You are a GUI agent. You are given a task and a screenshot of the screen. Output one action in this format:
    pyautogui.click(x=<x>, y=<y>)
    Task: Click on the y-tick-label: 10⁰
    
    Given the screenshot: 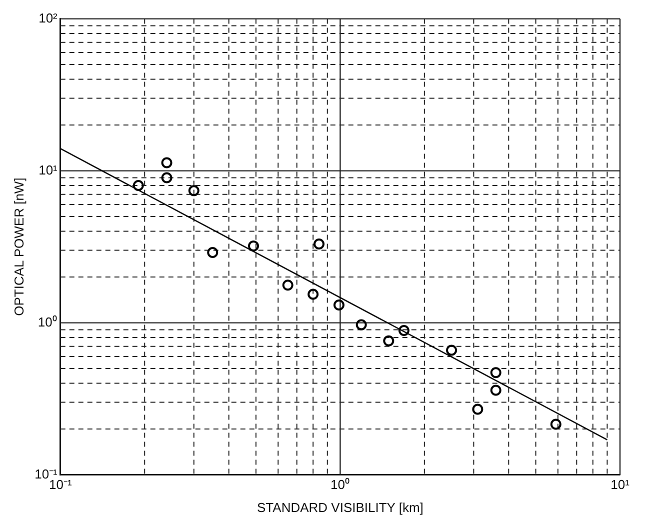 What is the action you would take?
    pyautogui.click(x=48, y=322)
    